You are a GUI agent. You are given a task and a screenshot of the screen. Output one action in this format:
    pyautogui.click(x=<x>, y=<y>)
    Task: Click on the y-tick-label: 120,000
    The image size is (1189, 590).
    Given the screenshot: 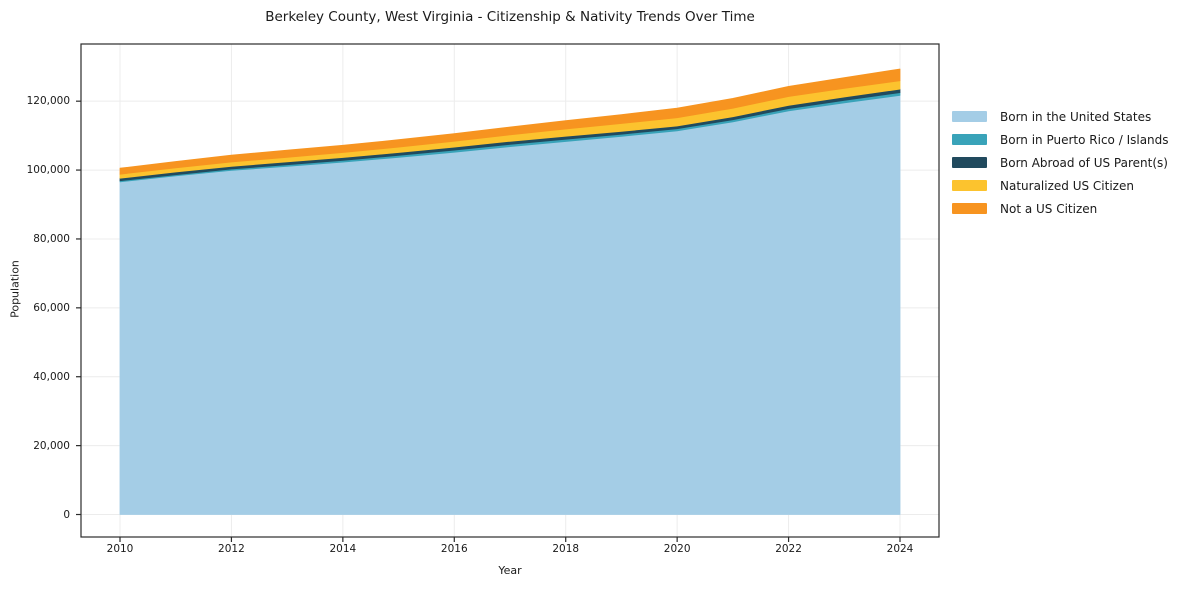 What is the action you would take?
    pyautogui.click(x=48, y=101)
    